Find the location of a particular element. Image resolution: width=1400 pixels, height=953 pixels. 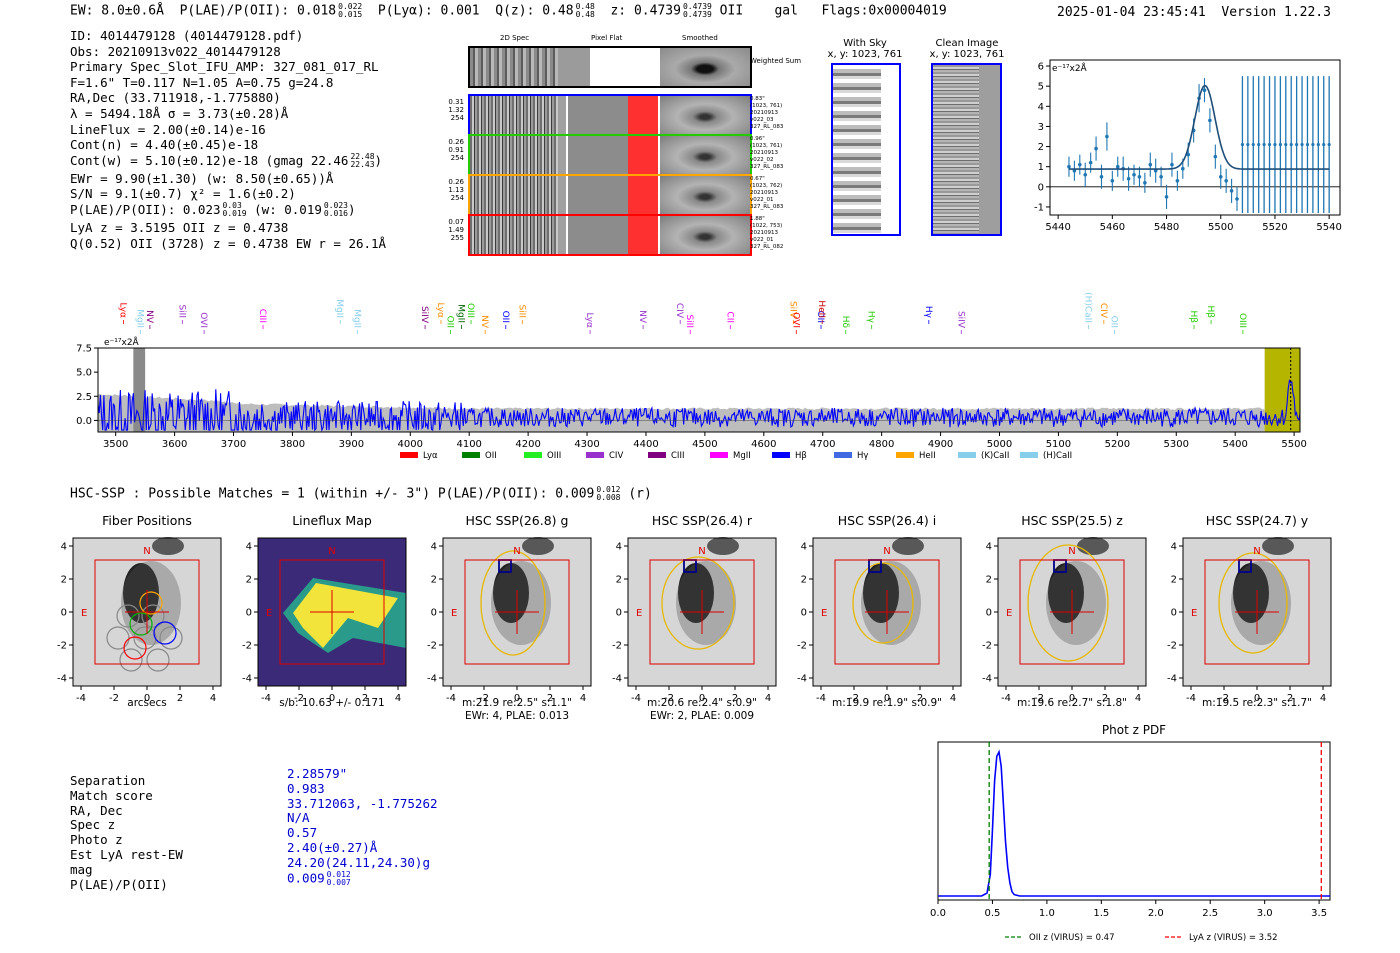

cutout-left-value: 0.26 is located at coordinates (456, 182).